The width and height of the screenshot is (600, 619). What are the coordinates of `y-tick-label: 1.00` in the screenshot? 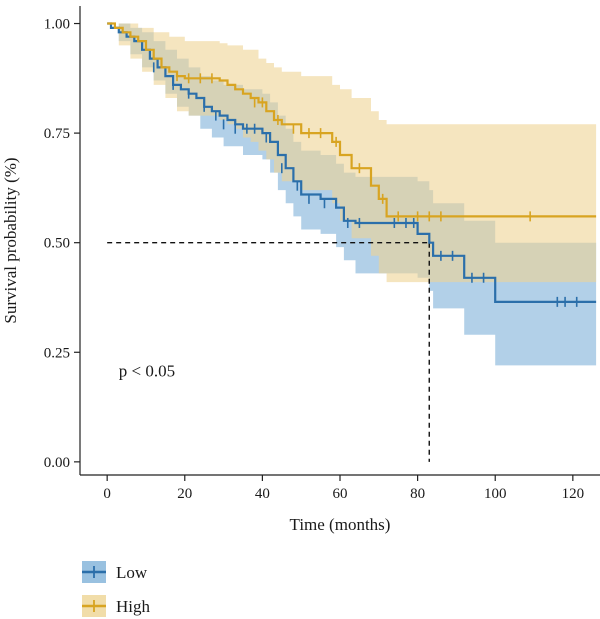 It's located at (57, 25).